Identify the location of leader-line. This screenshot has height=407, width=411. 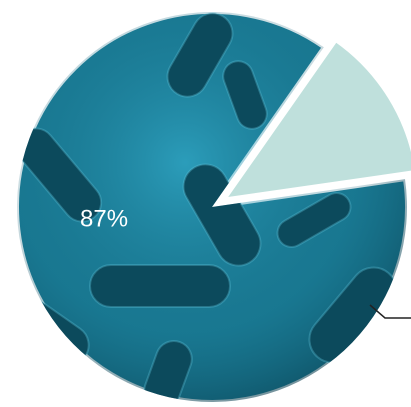
(390, 311).